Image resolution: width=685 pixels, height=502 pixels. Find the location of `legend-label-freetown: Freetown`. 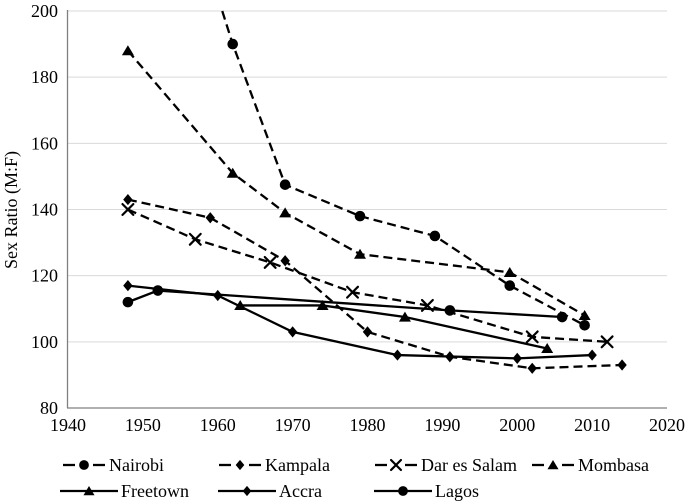

legend-label-freetown: Freetown is located at coordinates (155, 491).